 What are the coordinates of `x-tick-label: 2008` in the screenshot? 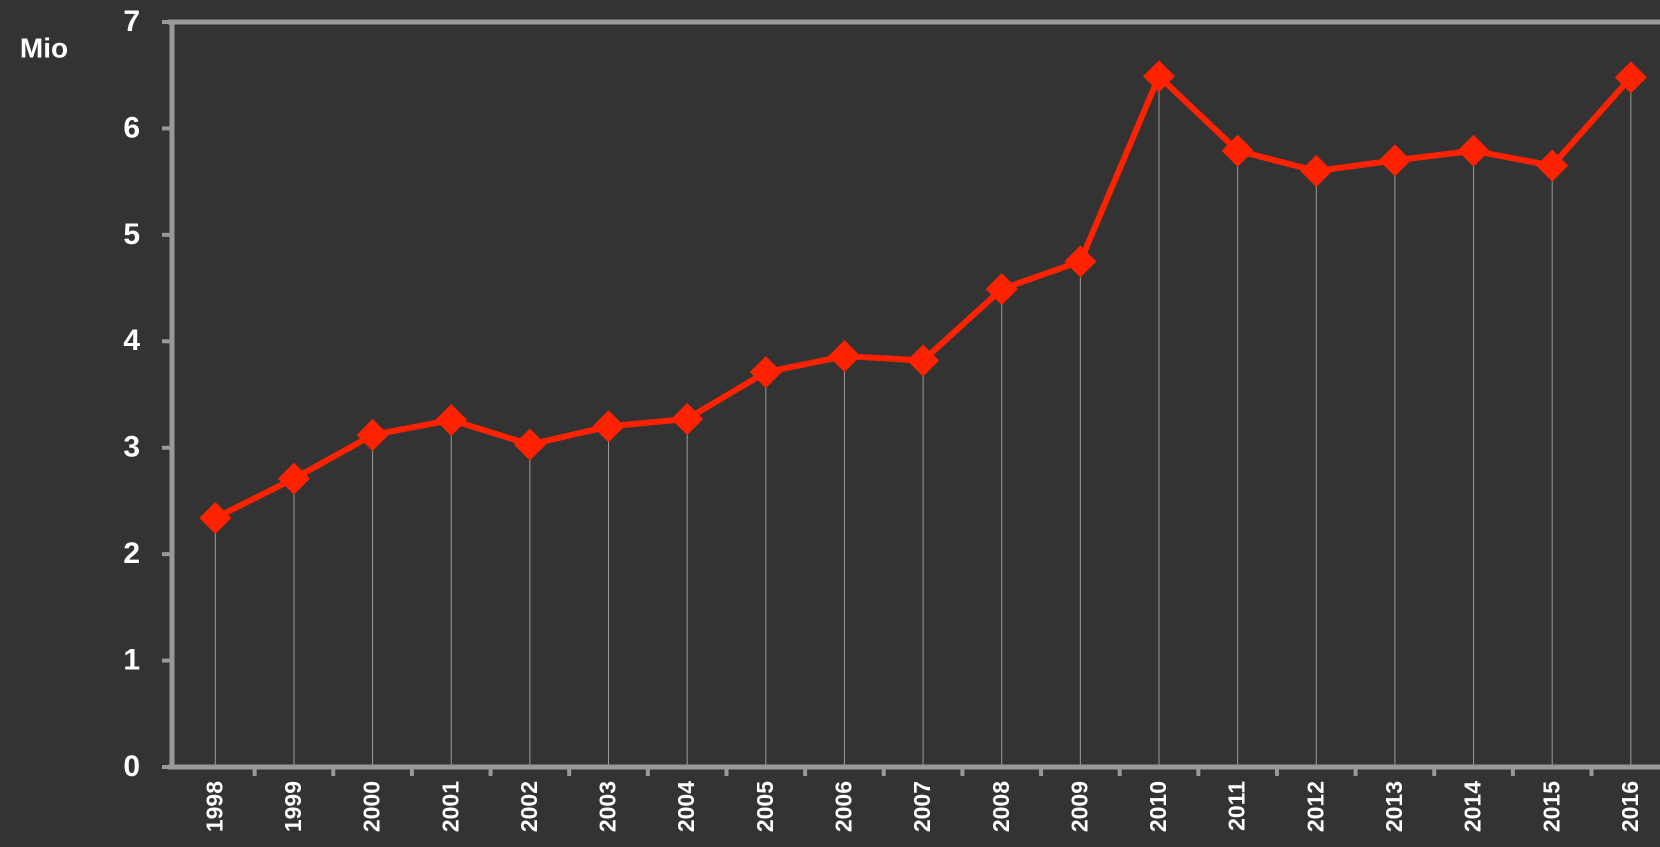 It's located at (1001, 806).